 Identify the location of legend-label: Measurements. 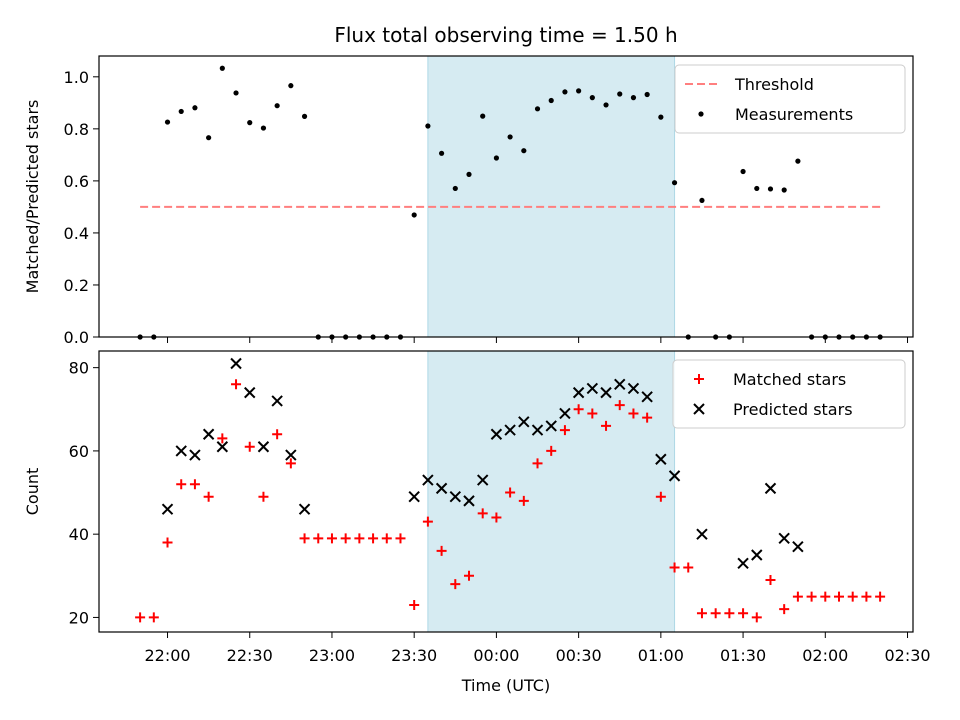
(794, 114).